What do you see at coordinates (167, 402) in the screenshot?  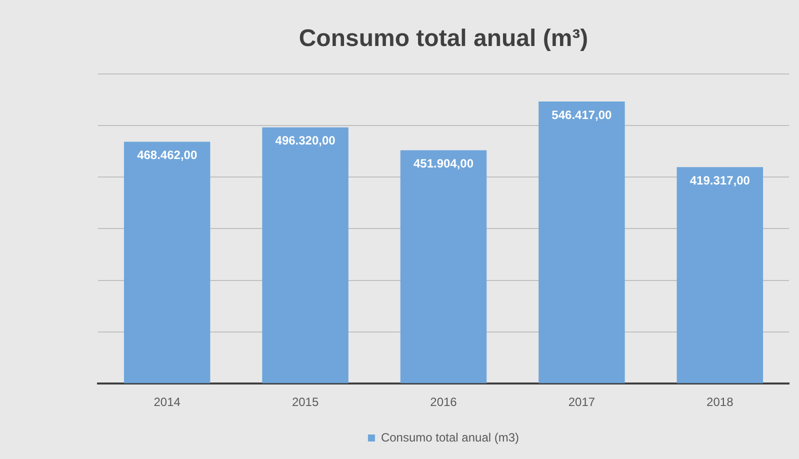 I see `x-tick-label: 2014` at bounding box center [167, 402].